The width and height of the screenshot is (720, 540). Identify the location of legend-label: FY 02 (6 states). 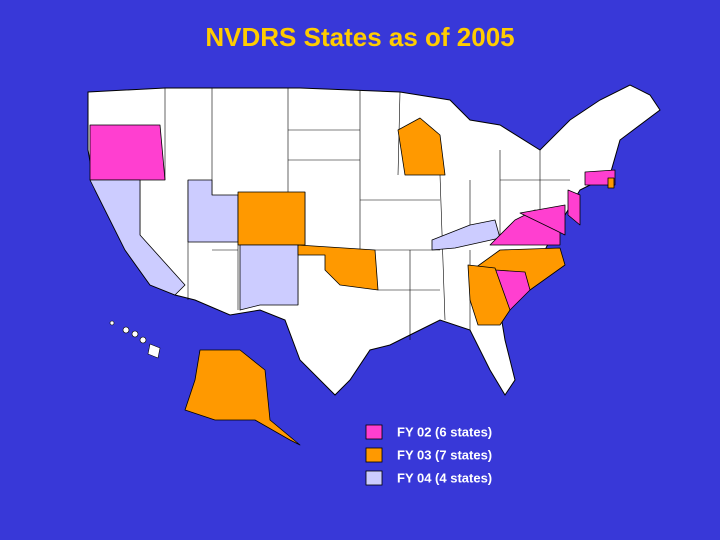
(444, 431).